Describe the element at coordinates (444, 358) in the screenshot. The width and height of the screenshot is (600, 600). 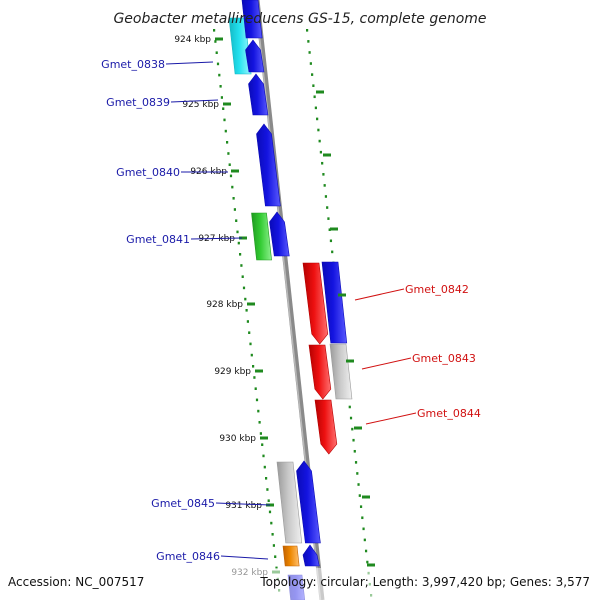
I see `gene-label-gmet-0843: Gmet_0843` at that location.